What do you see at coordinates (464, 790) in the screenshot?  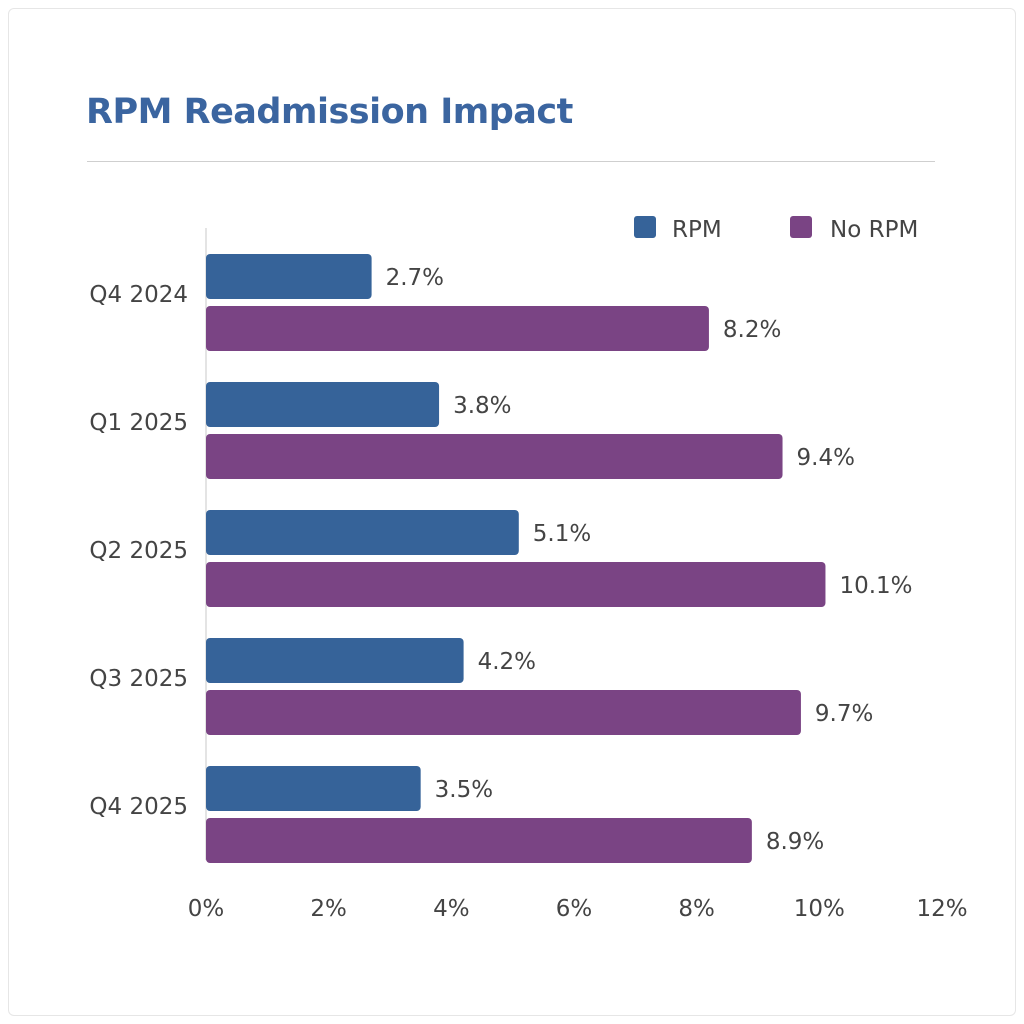 I see `data-label: 3.5%` at bounding box center [464, 790].